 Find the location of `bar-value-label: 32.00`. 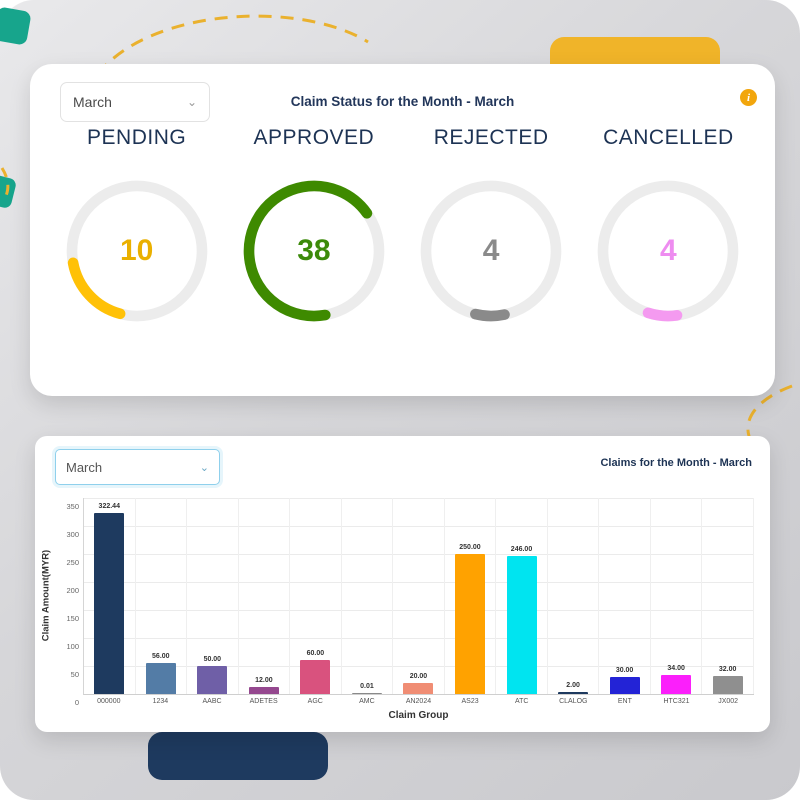

bar-value-label: 32.00 is located at coordinates (727, 670).